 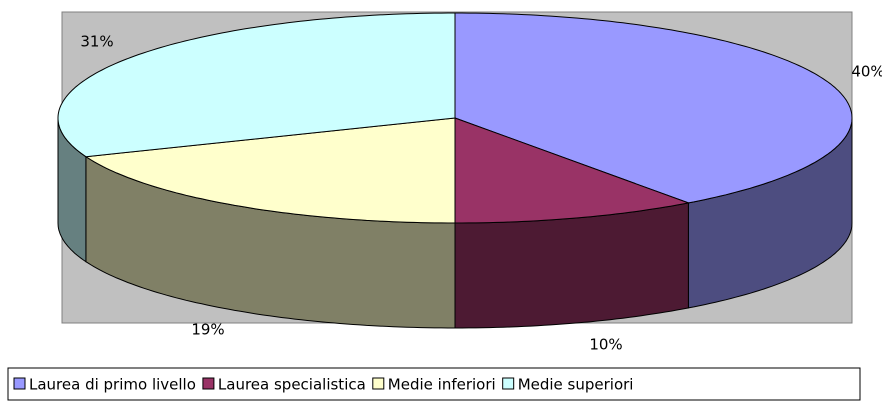 I want to click on legend-box, so click(x=434, y=384).